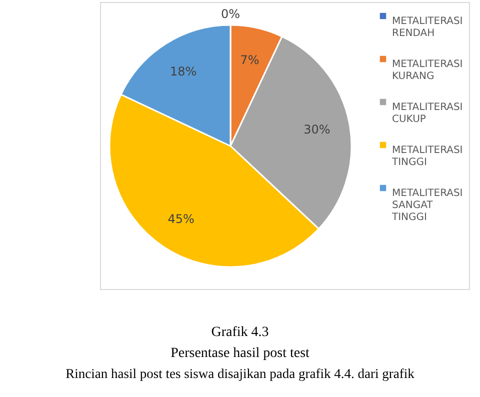 Image resolution: width=480 pixels, height=397 pixels. Describe the element at coordinates (181, 219) in the screenshot. I see `data-label: 45%` at that location.